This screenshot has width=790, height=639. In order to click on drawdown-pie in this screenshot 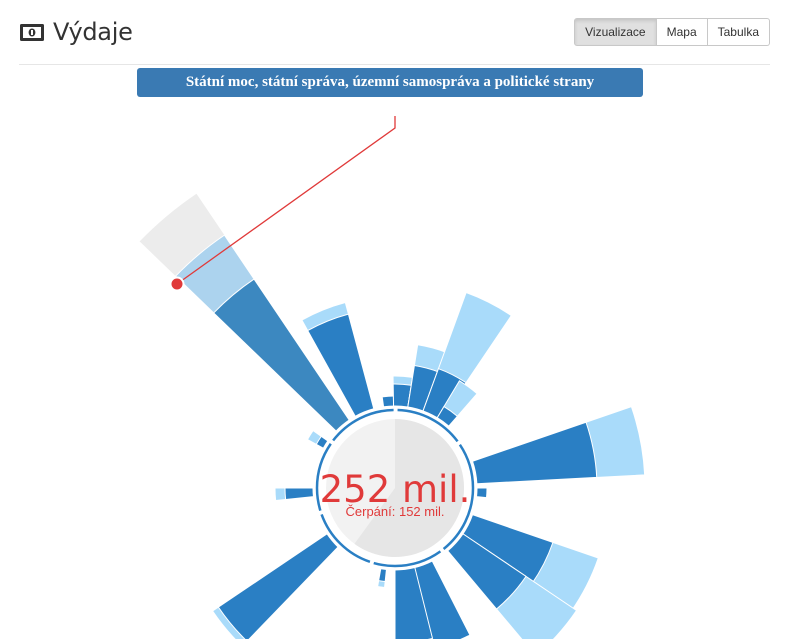, I will do `click(409, 488)`.